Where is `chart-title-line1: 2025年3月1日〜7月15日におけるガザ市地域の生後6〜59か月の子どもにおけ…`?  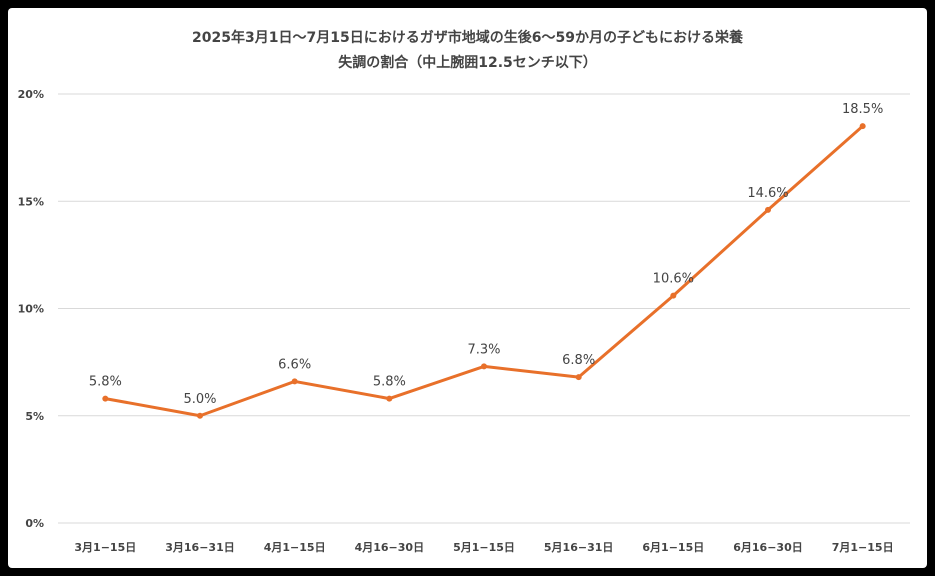 chart-title-line1: 2025年3月1日〜7月15日におけるガザ市地域の生後6〜59か月の子どもにおけ… is located at coordinates (467, 38).